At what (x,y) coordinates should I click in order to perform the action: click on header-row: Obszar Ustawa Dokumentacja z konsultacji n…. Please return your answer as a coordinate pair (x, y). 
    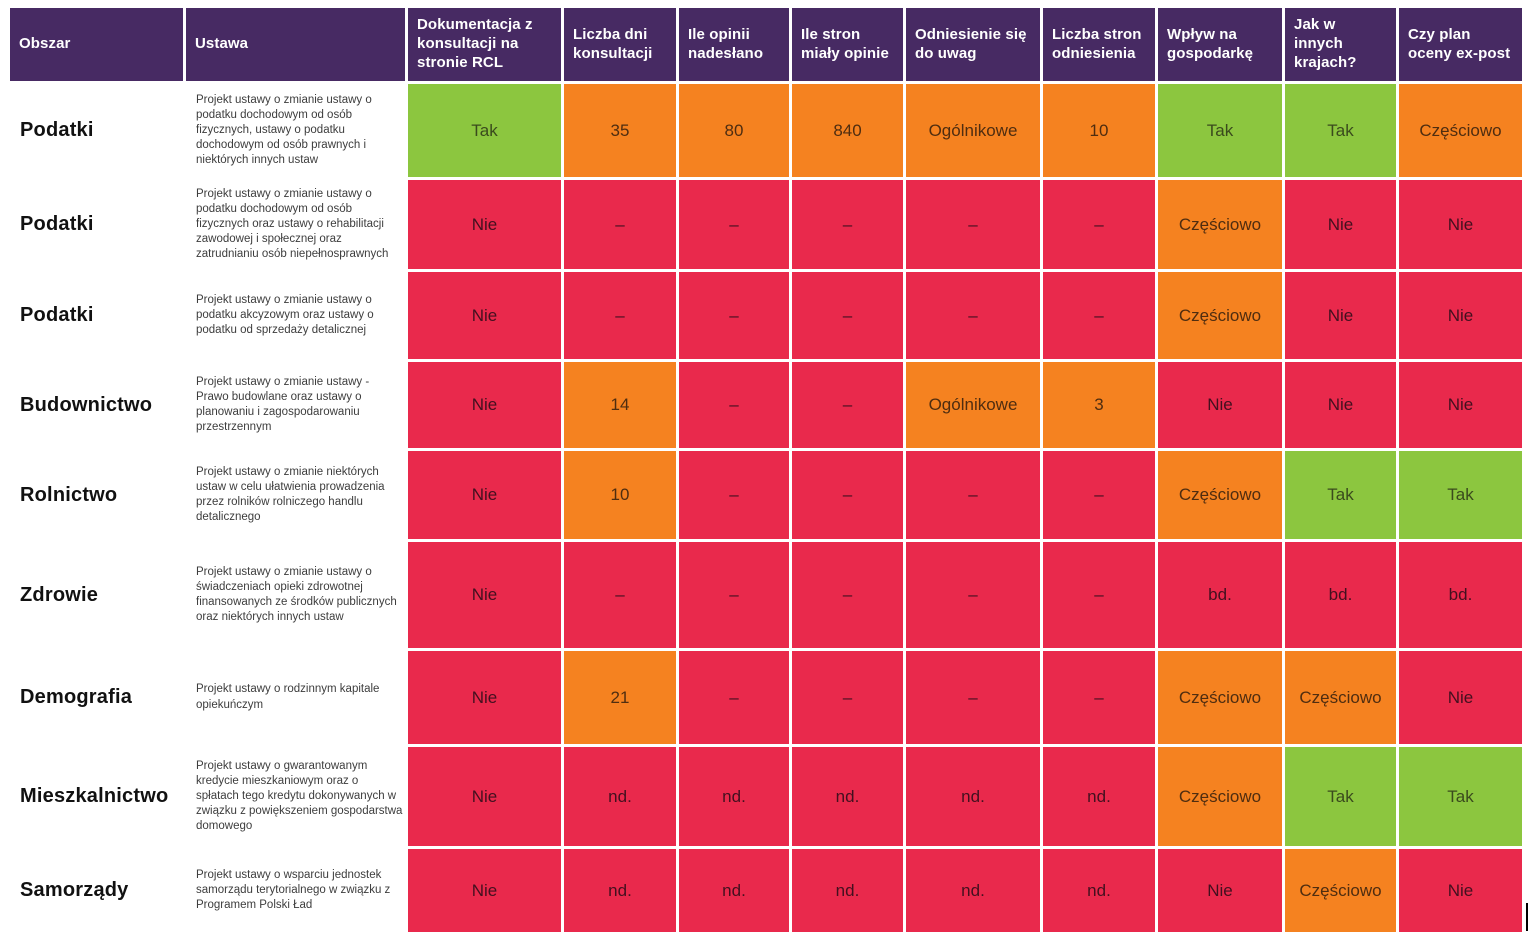
    Looking at the image, I should click on (766, 44).